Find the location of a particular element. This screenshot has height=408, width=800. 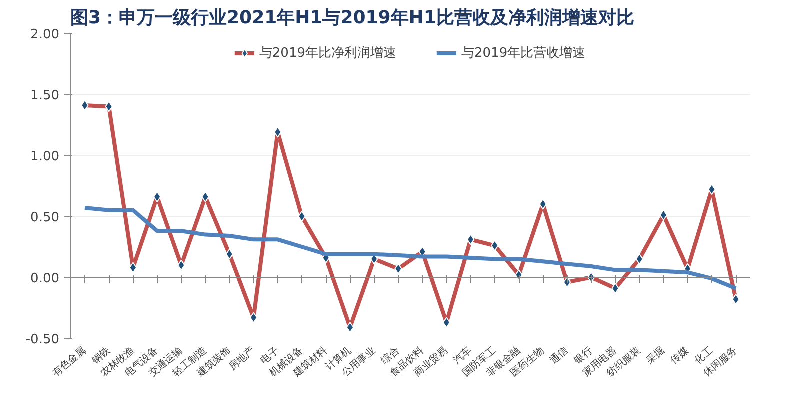

x-tick-label: 通信 is located at coordinates (559, 355).